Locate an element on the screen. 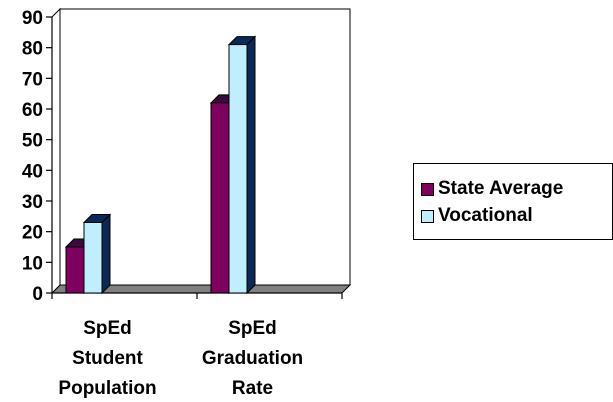  legend: State Average Vocational is located at coordinates (513, 201).